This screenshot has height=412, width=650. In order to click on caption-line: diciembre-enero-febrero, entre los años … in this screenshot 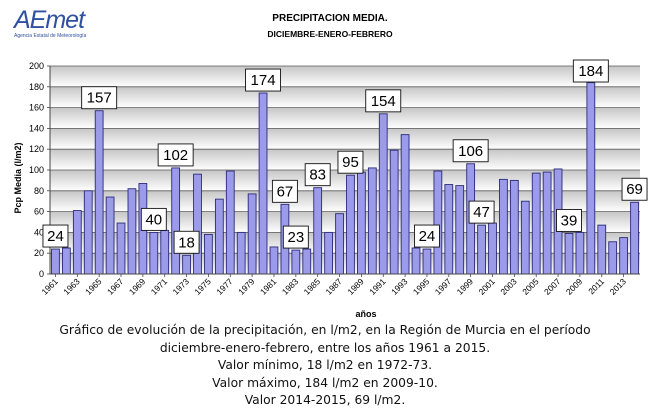, I will do `click(325, 347)`.